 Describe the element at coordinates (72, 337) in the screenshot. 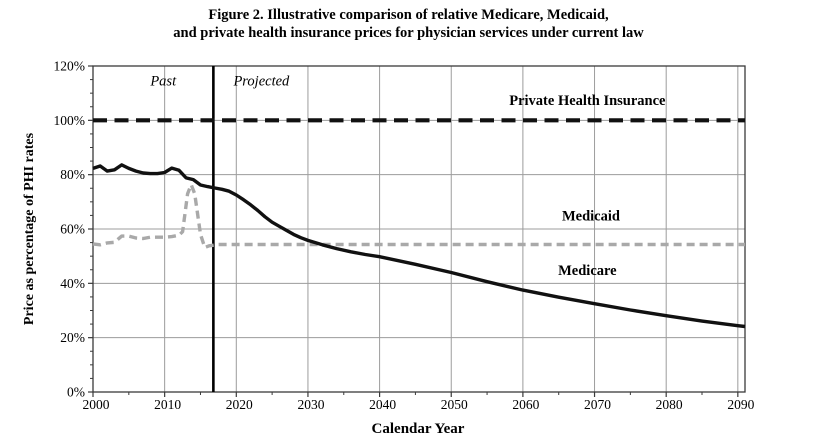

I see `y-axis-tick-label: 20%` at that location.